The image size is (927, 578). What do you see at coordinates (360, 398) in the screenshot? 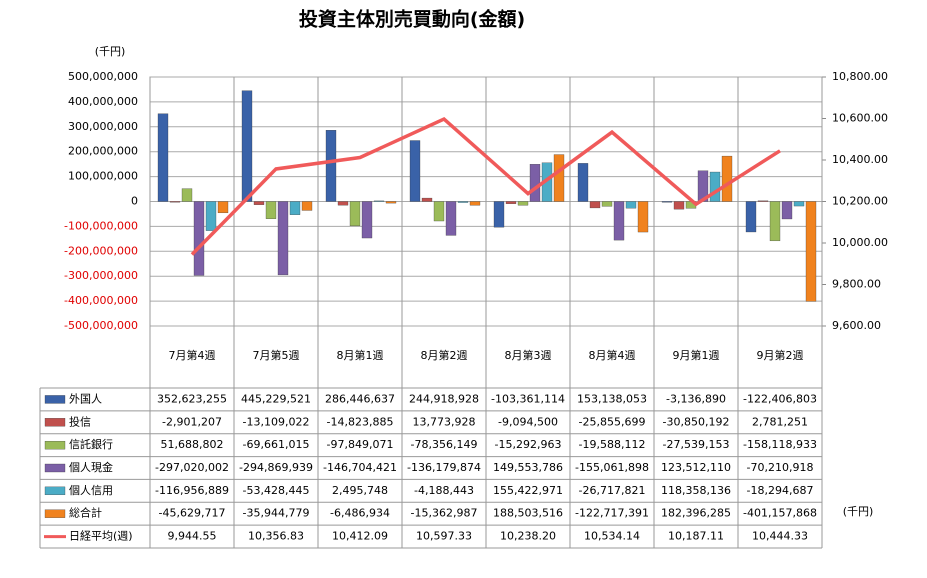
I see `table-cell: 286,446,637` at bounding box center [360, 398].